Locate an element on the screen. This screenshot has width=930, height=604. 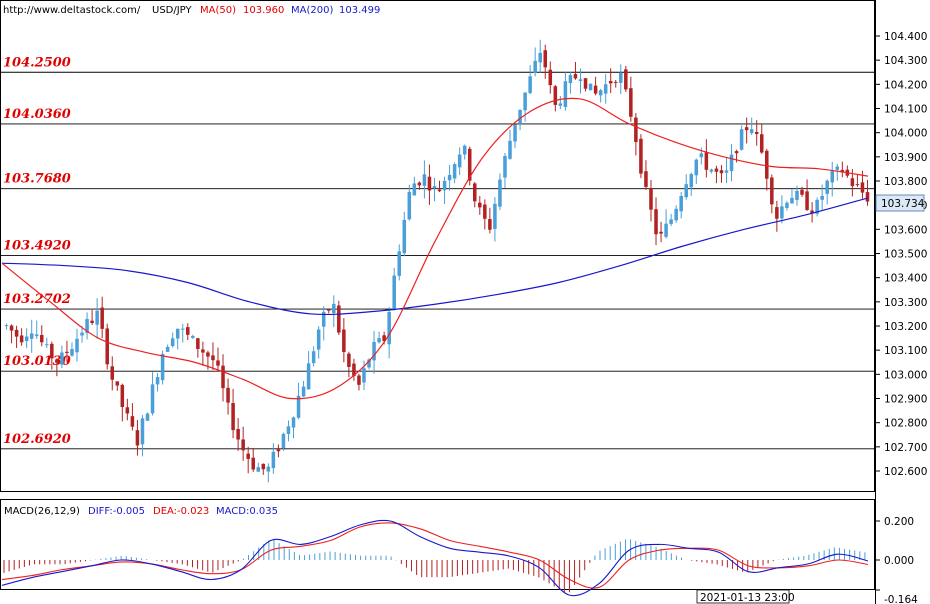
y-tick-label: 102.900 is located at coordinates (905, 400).